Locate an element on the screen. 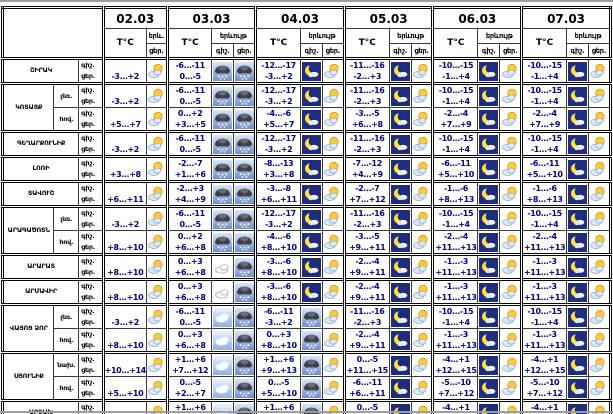 The image size is (613, 414). night-temp is located at coordinates (125, 92).